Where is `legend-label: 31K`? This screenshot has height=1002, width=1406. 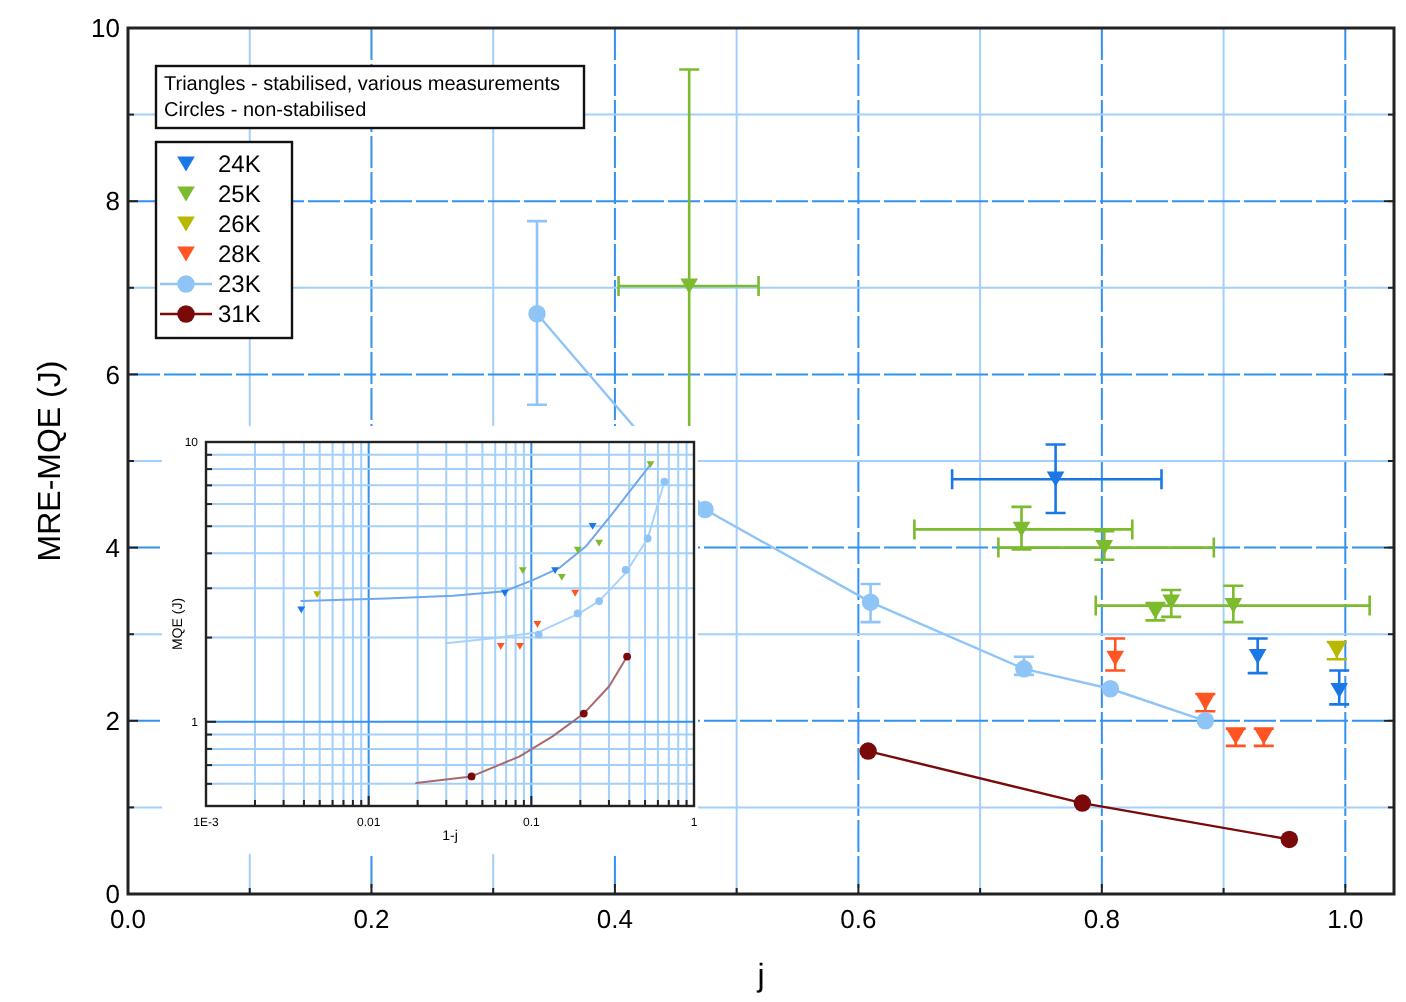
legend-label: 31K is located at coordinates (239, 314).